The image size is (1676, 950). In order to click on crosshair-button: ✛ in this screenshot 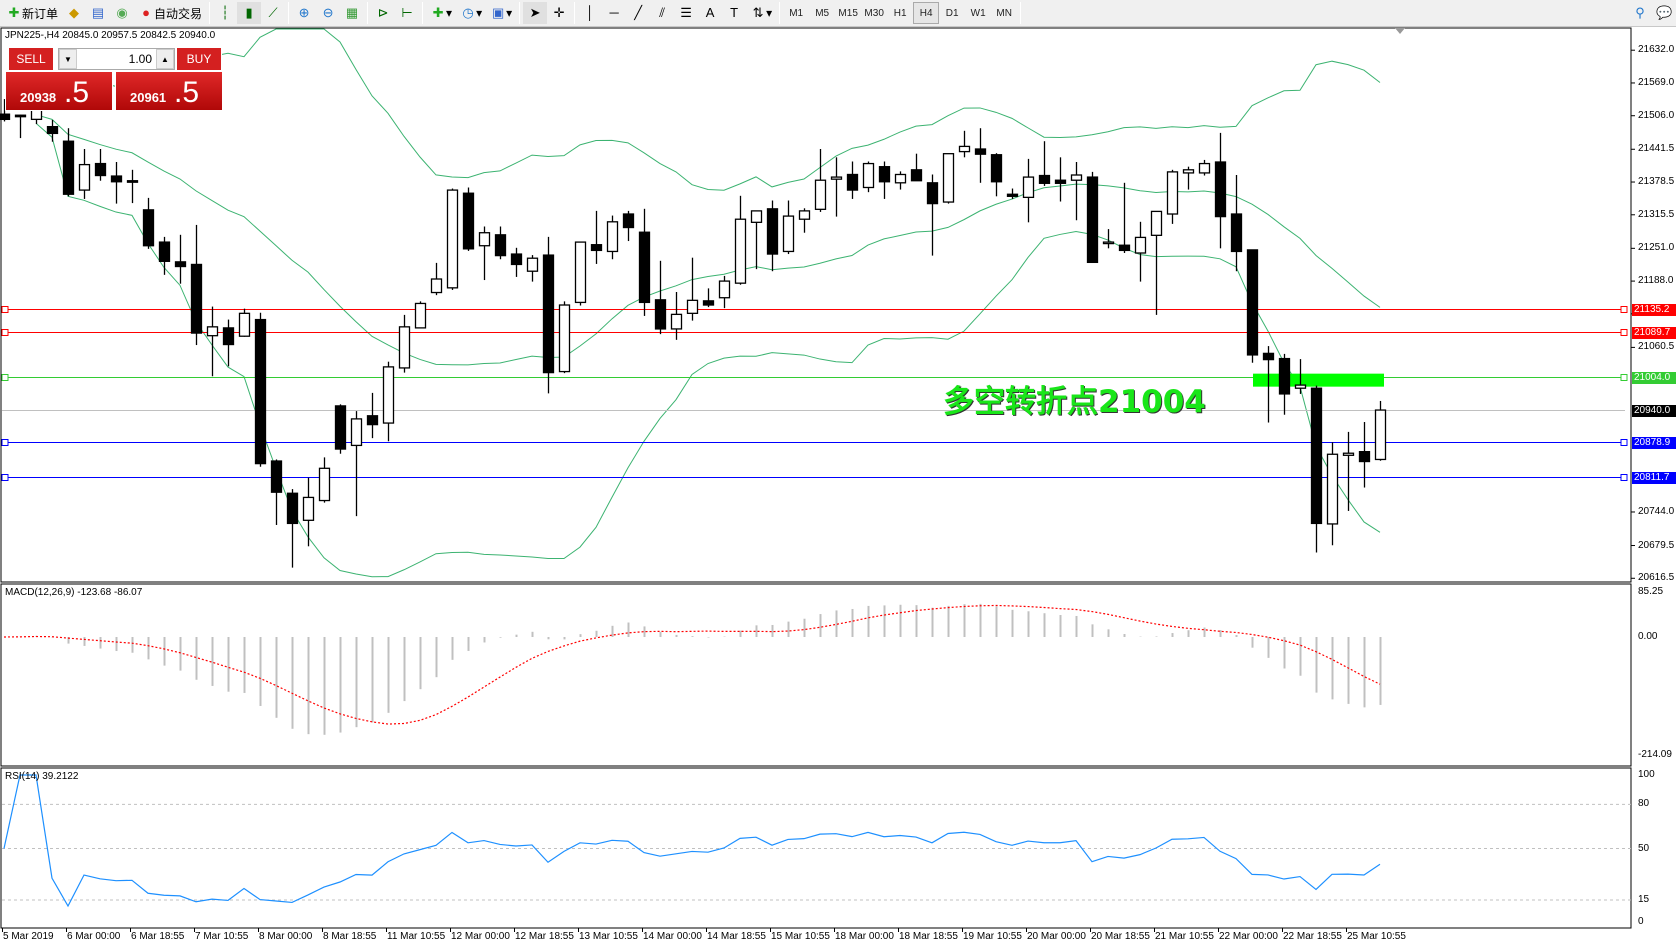, I will do `click(559, 13)`.